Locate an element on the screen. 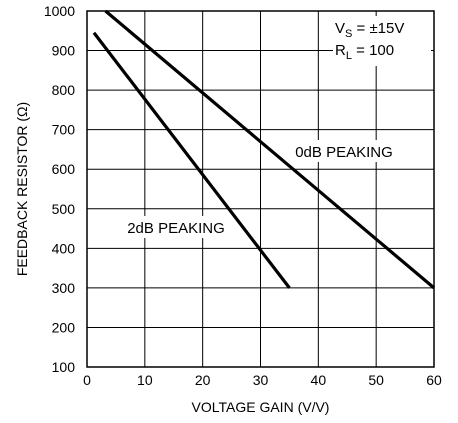  vs-rest: = ±15V is located at coordinates (378, 28).